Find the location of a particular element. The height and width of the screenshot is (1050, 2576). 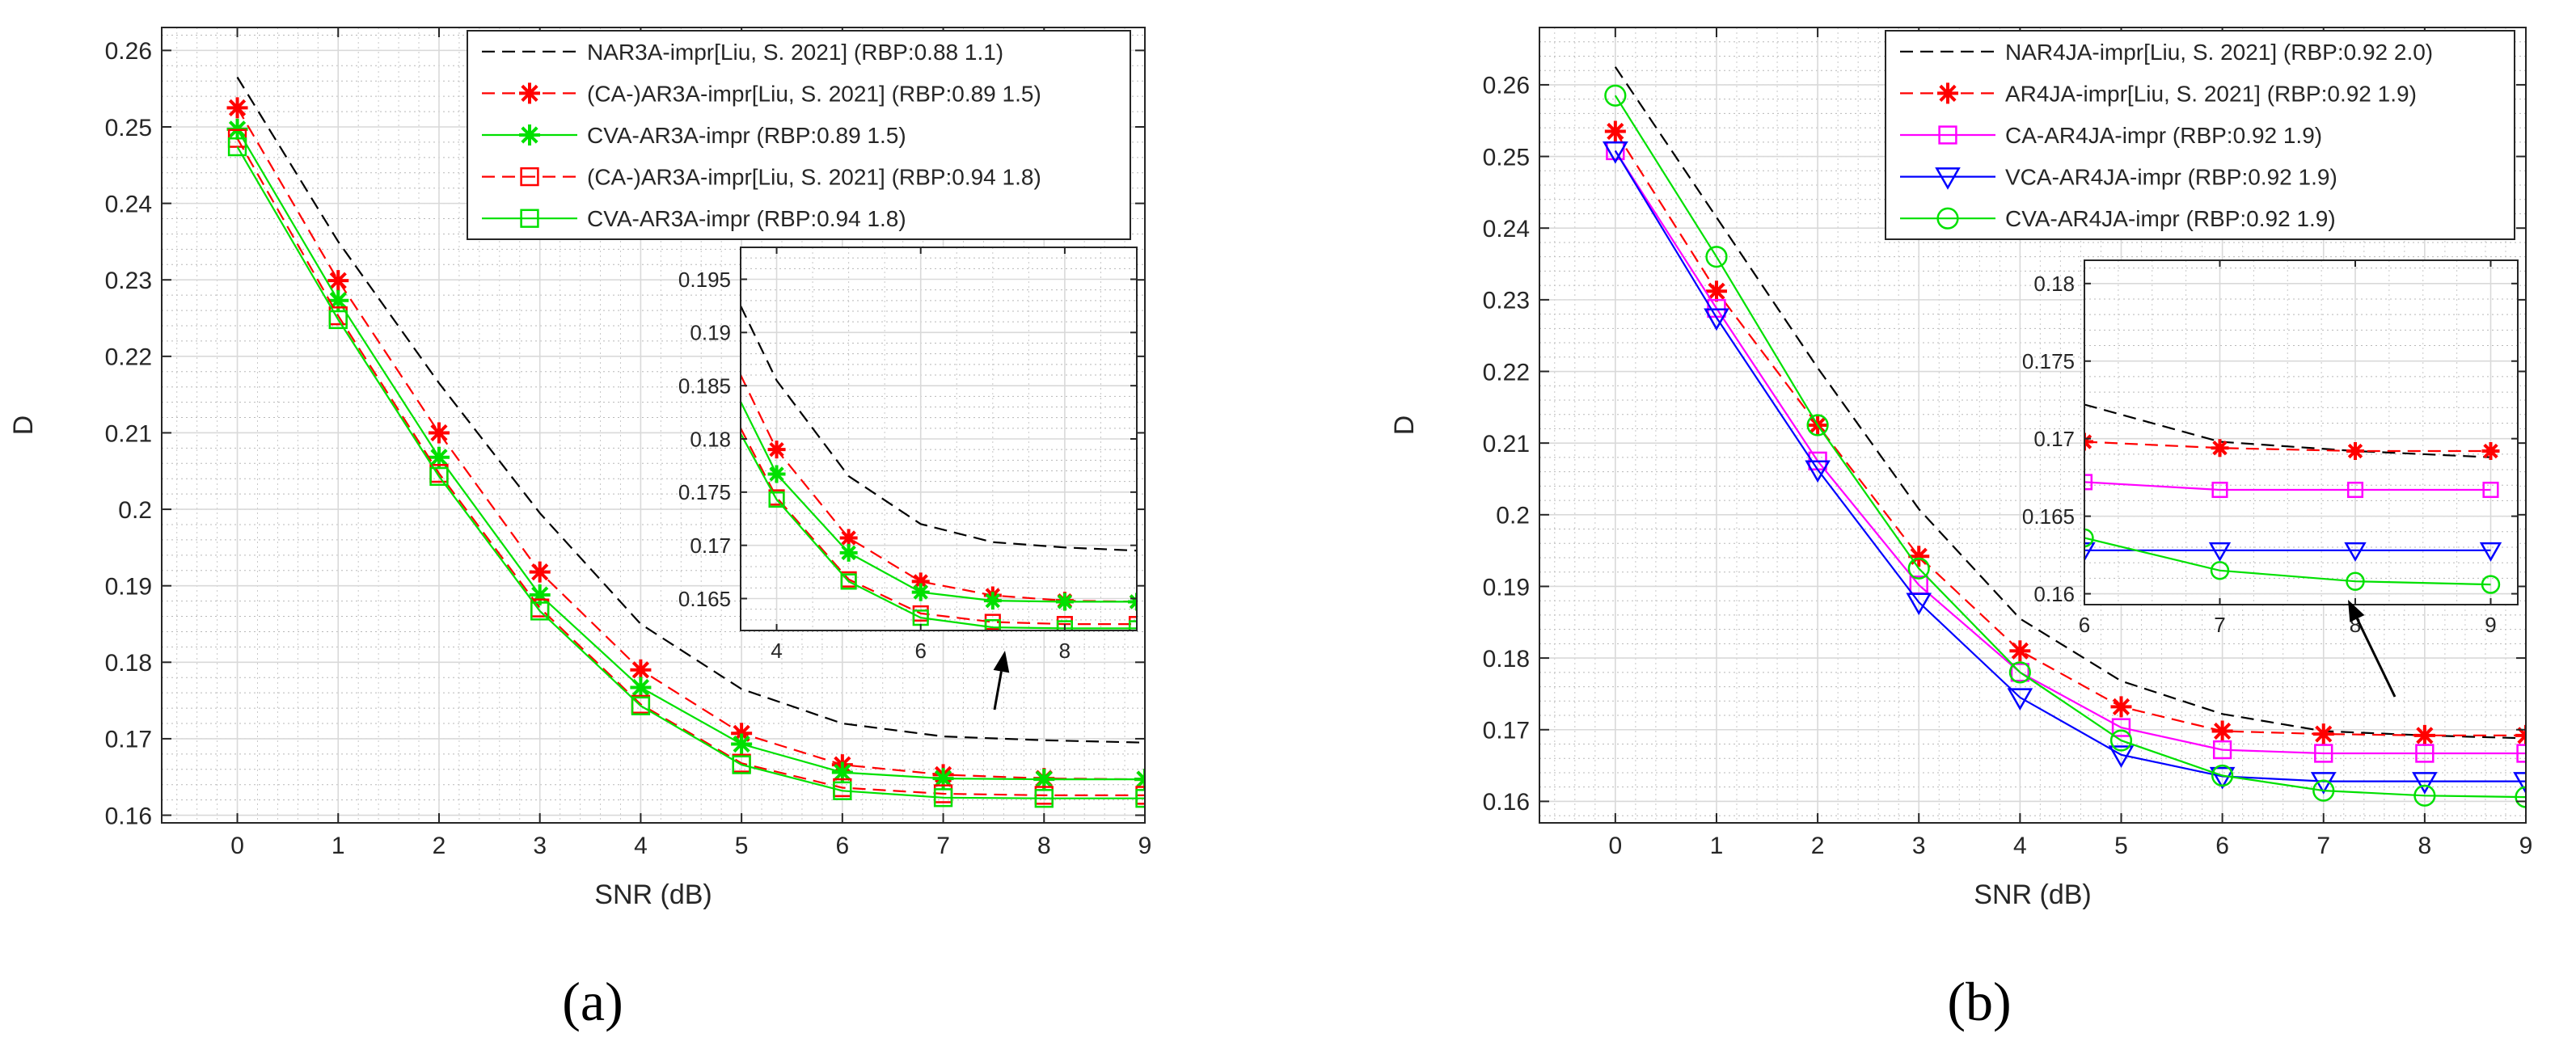

legend-entry: CA-AR4JA-impr (RBP:0.92 1.9) is located at coordinates (2163, 135).